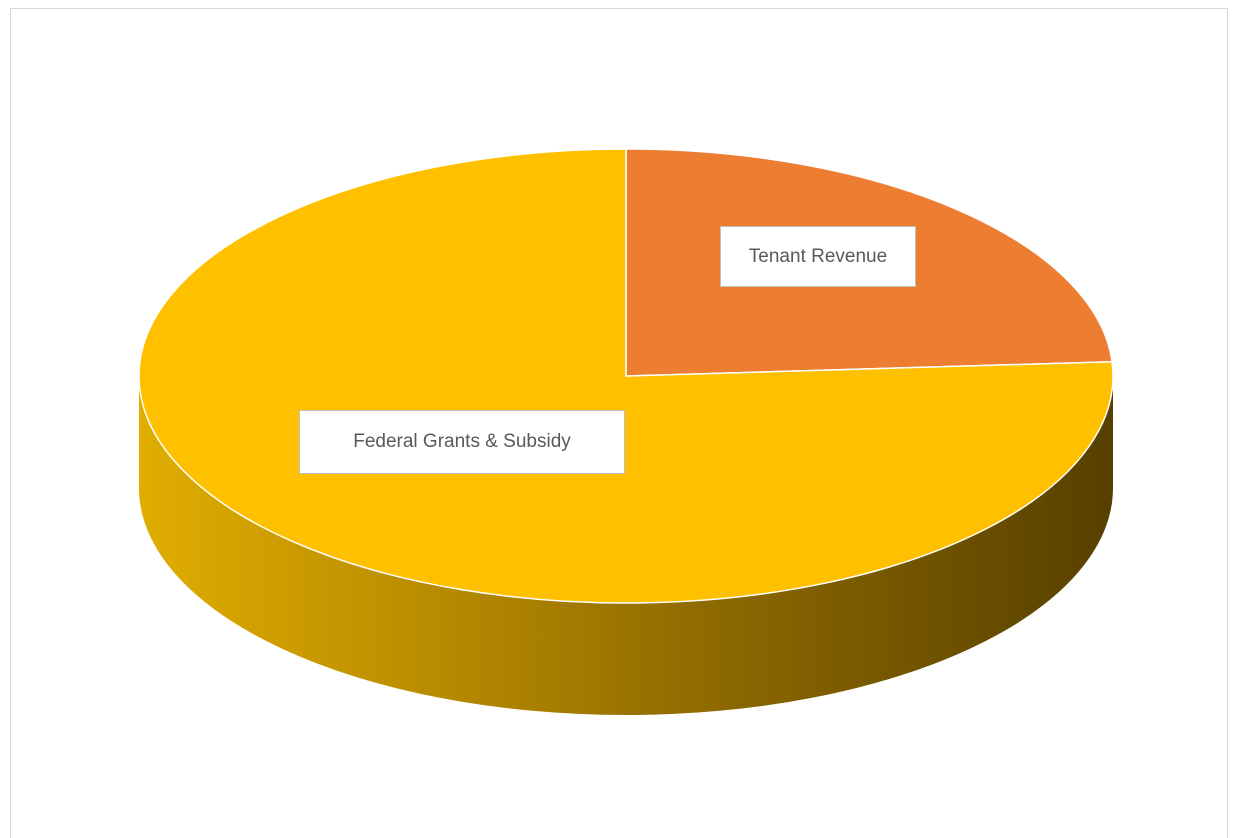 The image size is (1235, 838). I want to click on data-label-federal-grants: Federal Grants & Subsidy, so click(462, 442).